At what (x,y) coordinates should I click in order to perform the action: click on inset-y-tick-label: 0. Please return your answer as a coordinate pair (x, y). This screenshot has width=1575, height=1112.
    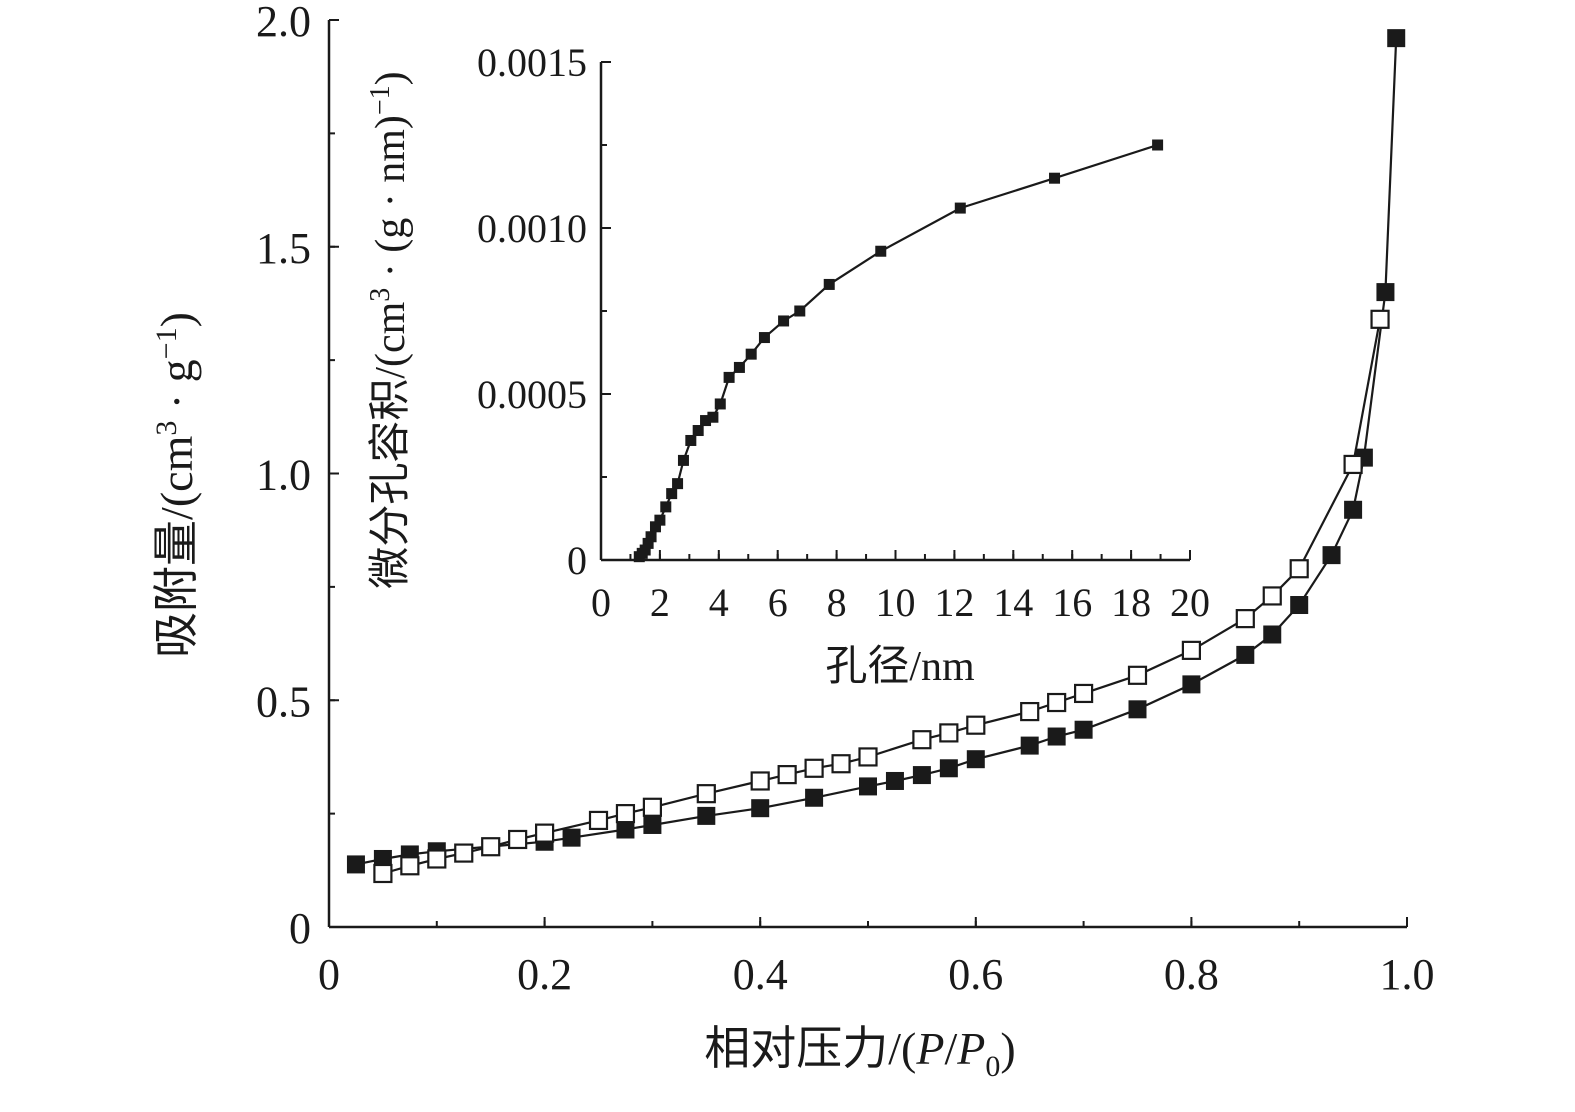
    Looking at the image, I should click on (577, 560).